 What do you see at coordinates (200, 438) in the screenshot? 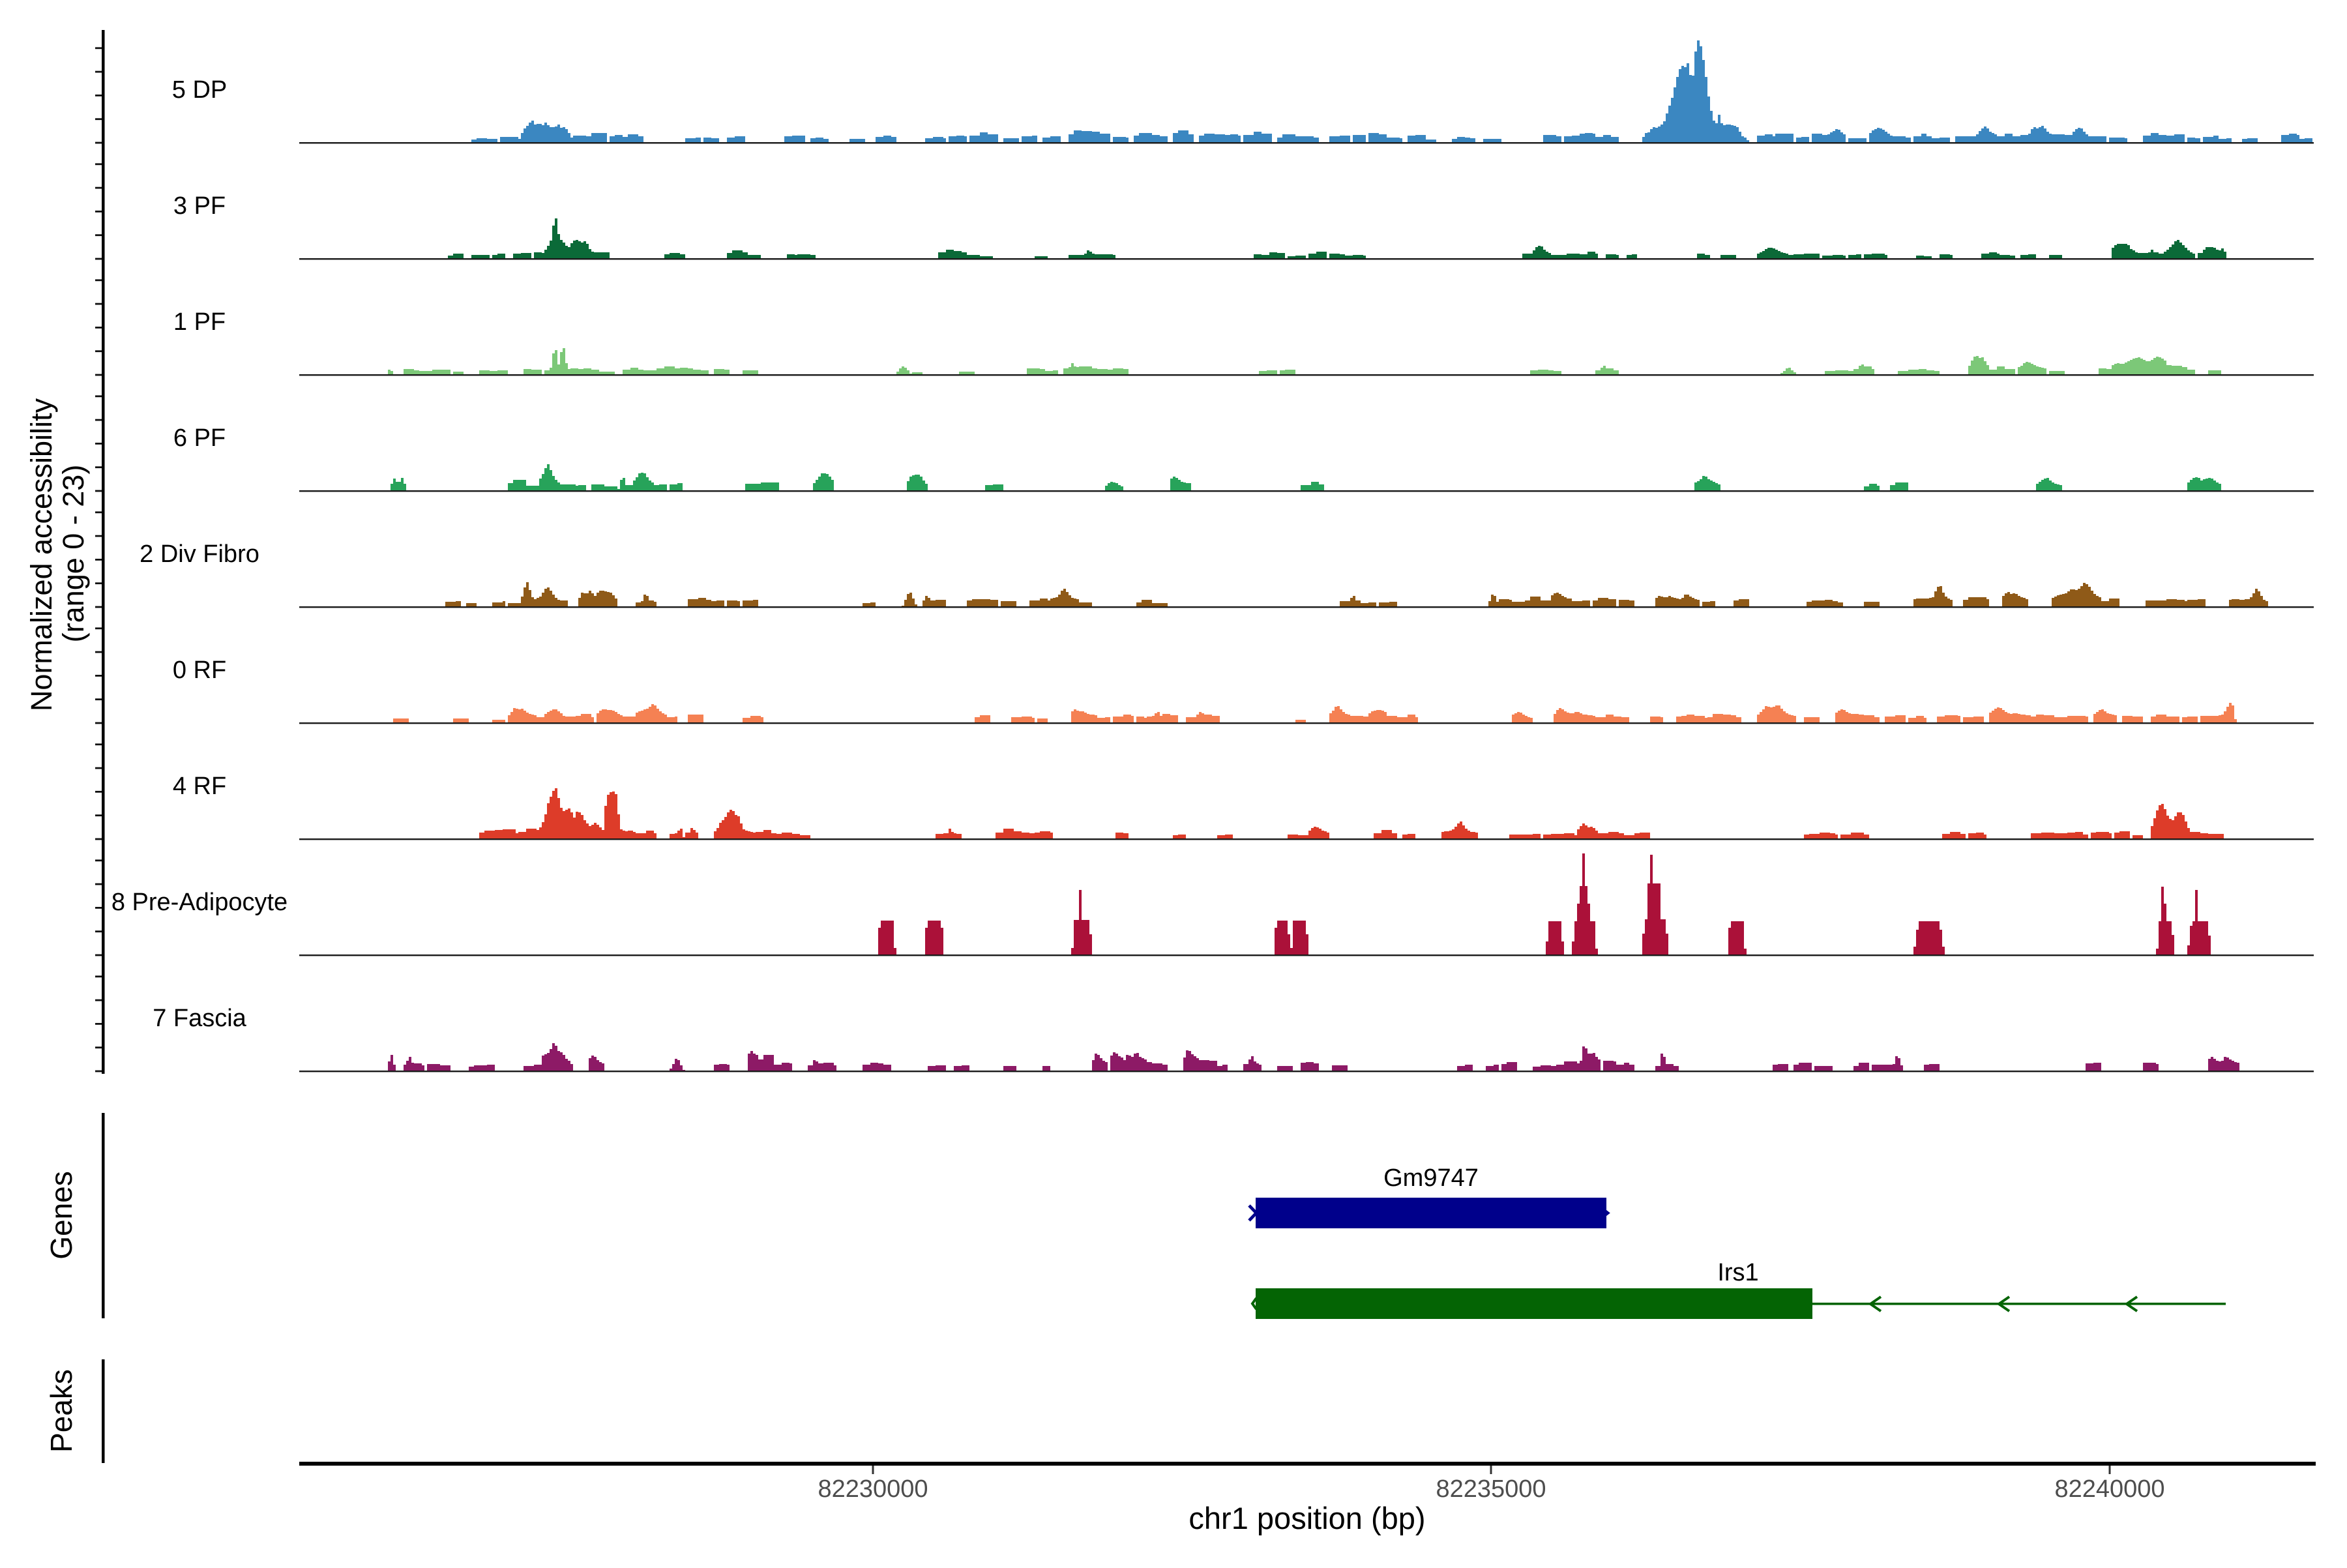
I see `svg-text: 6 PF` at bounding box center [200, 438].